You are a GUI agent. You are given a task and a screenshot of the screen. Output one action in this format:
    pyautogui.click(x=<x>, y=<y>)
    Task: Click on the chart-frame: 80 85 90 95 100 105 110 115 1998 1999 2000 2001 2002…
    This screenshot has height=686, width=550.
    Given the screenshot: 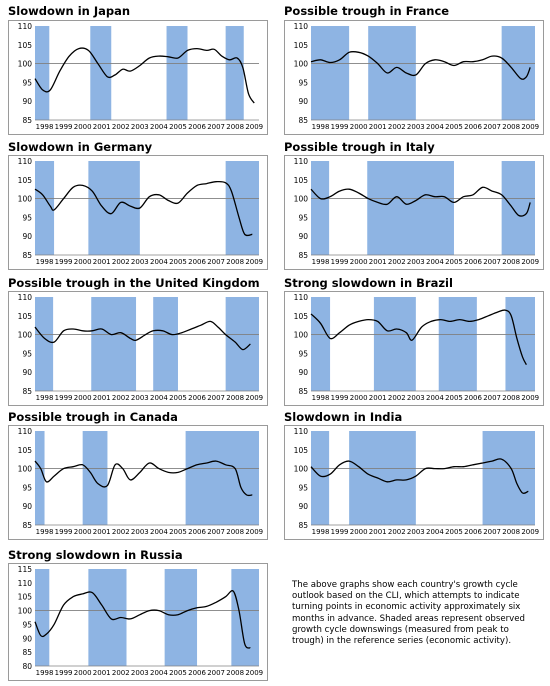 What is the action you would take?
    pyautogui.click(x=138, y=622)
    